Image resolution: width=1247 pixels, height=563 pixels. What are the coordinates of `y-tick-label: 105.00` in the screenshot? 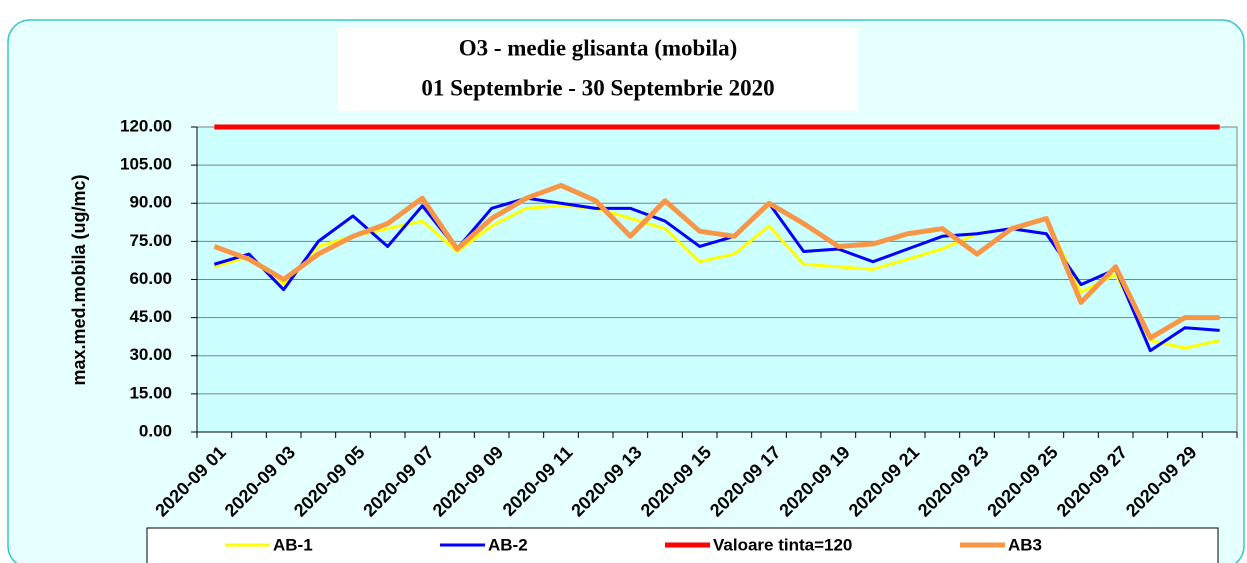 It's located at (146, 164).